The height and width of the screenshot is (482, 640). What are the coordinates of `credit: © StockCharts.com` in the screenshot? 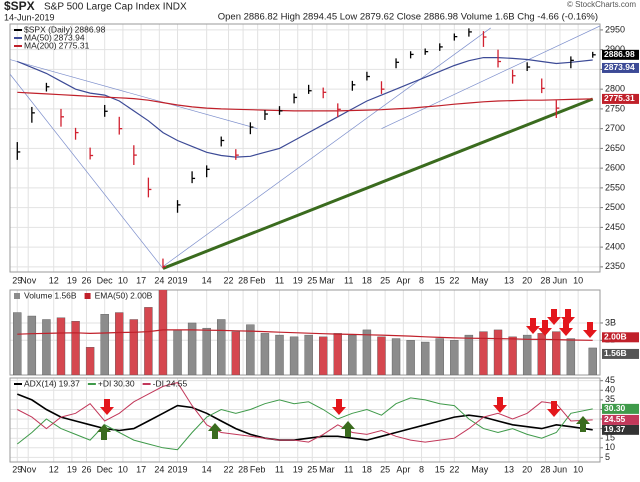 It's located at (601, 4).